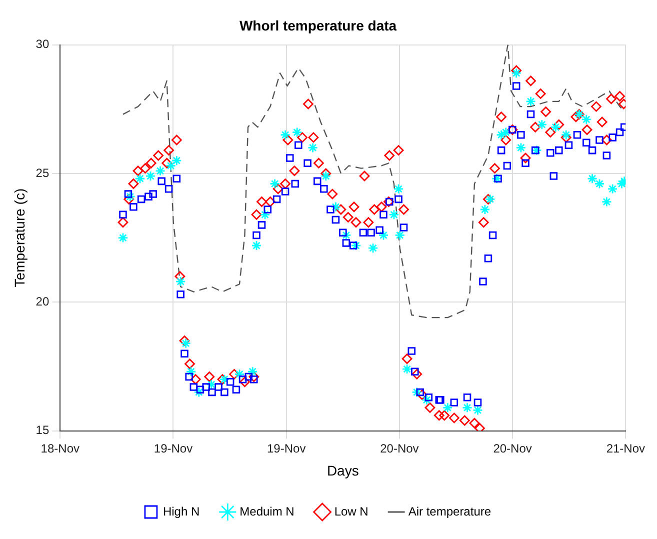 The height and width of the screenshot is (539, 657). I want to click on legend-label: Air temperature, so click(450, 511).